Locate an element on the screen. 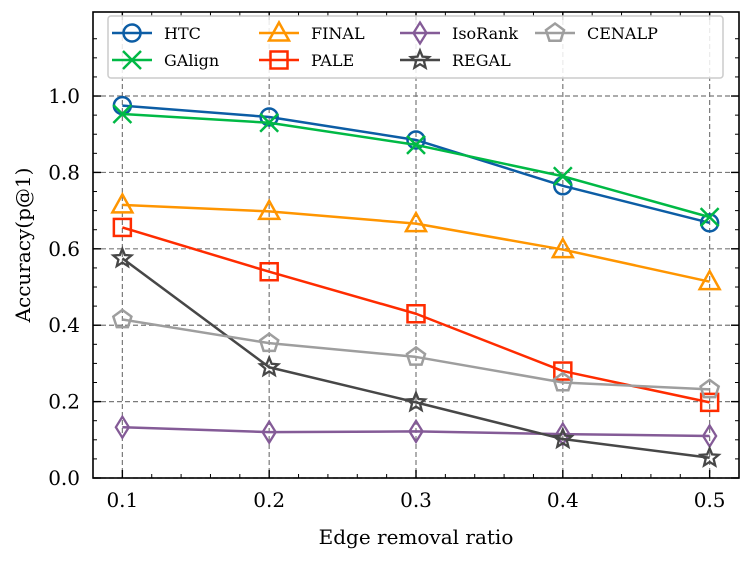  series-line-final is located at coordinates (416, 243).